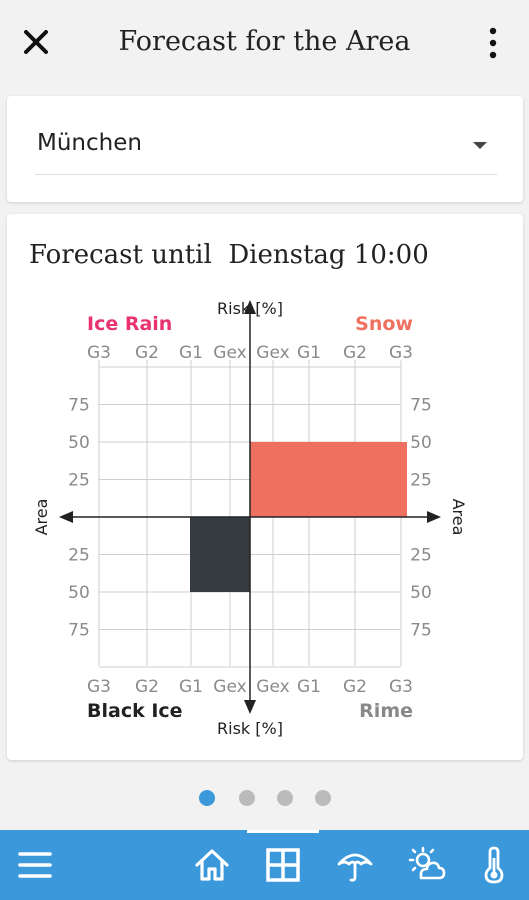 The image size is (529, 900). I want to click on forecast-date: Dienstag 10:00, so click(328, 255).